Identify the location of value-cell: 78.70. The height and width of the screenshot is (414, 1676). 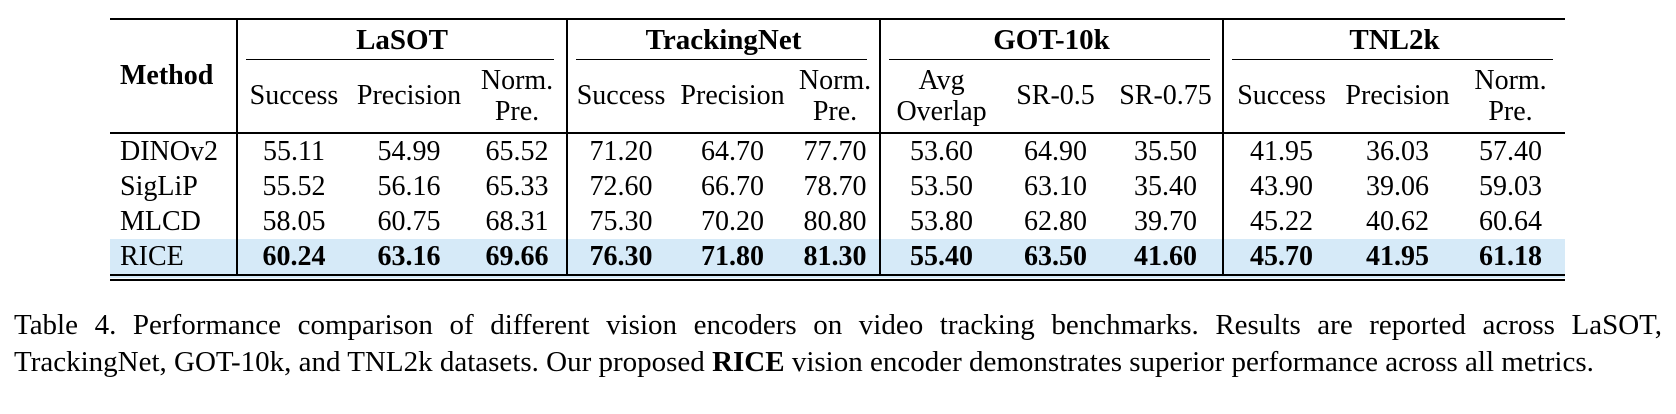
(835, 186).